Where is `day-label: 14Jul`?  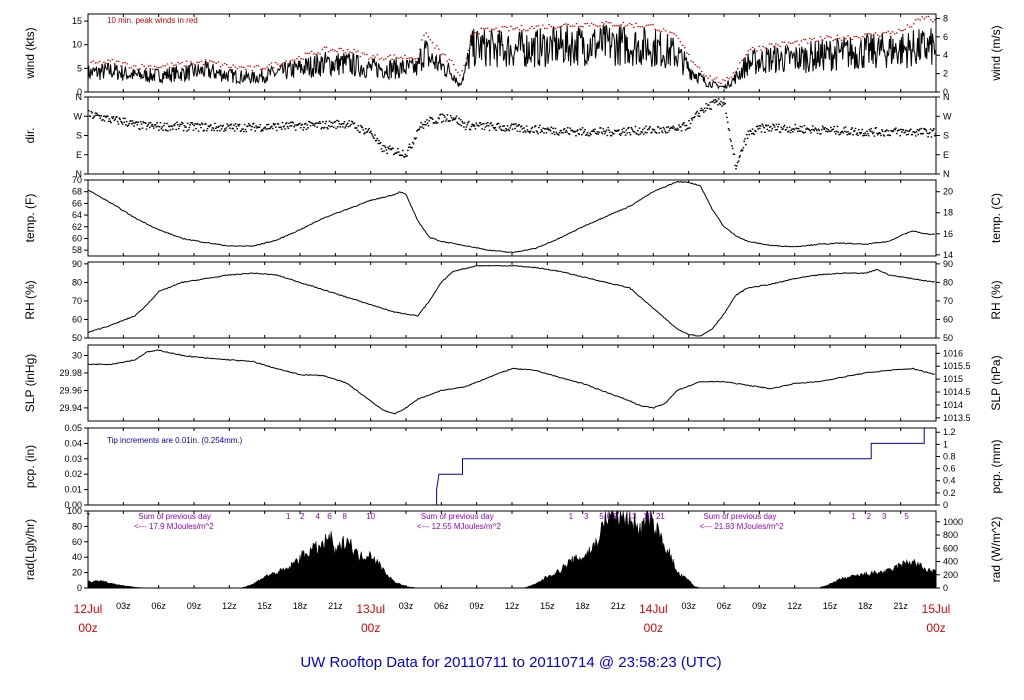
day-label: 14Jul is located at coordinates (653, 609).